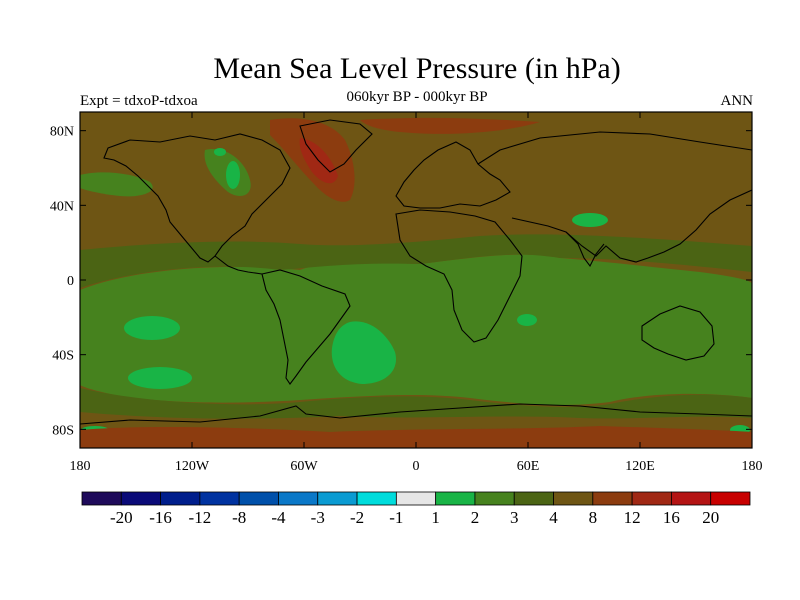  What do you see at coordinates (416, 509) in the screenshot?
I see `colorbar: -20 -16 -12 -8 -4 -3 -2 -1 1 2 3 4 8 12 16 20` at bounding box center [416, 509].